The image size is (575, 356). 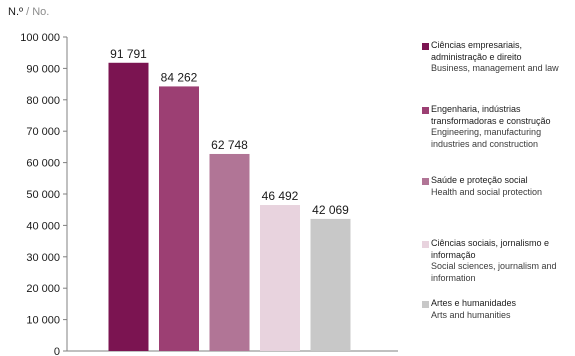 I want to click on y-axis-unit-label: N.º / No., so click(x=28, y=12).